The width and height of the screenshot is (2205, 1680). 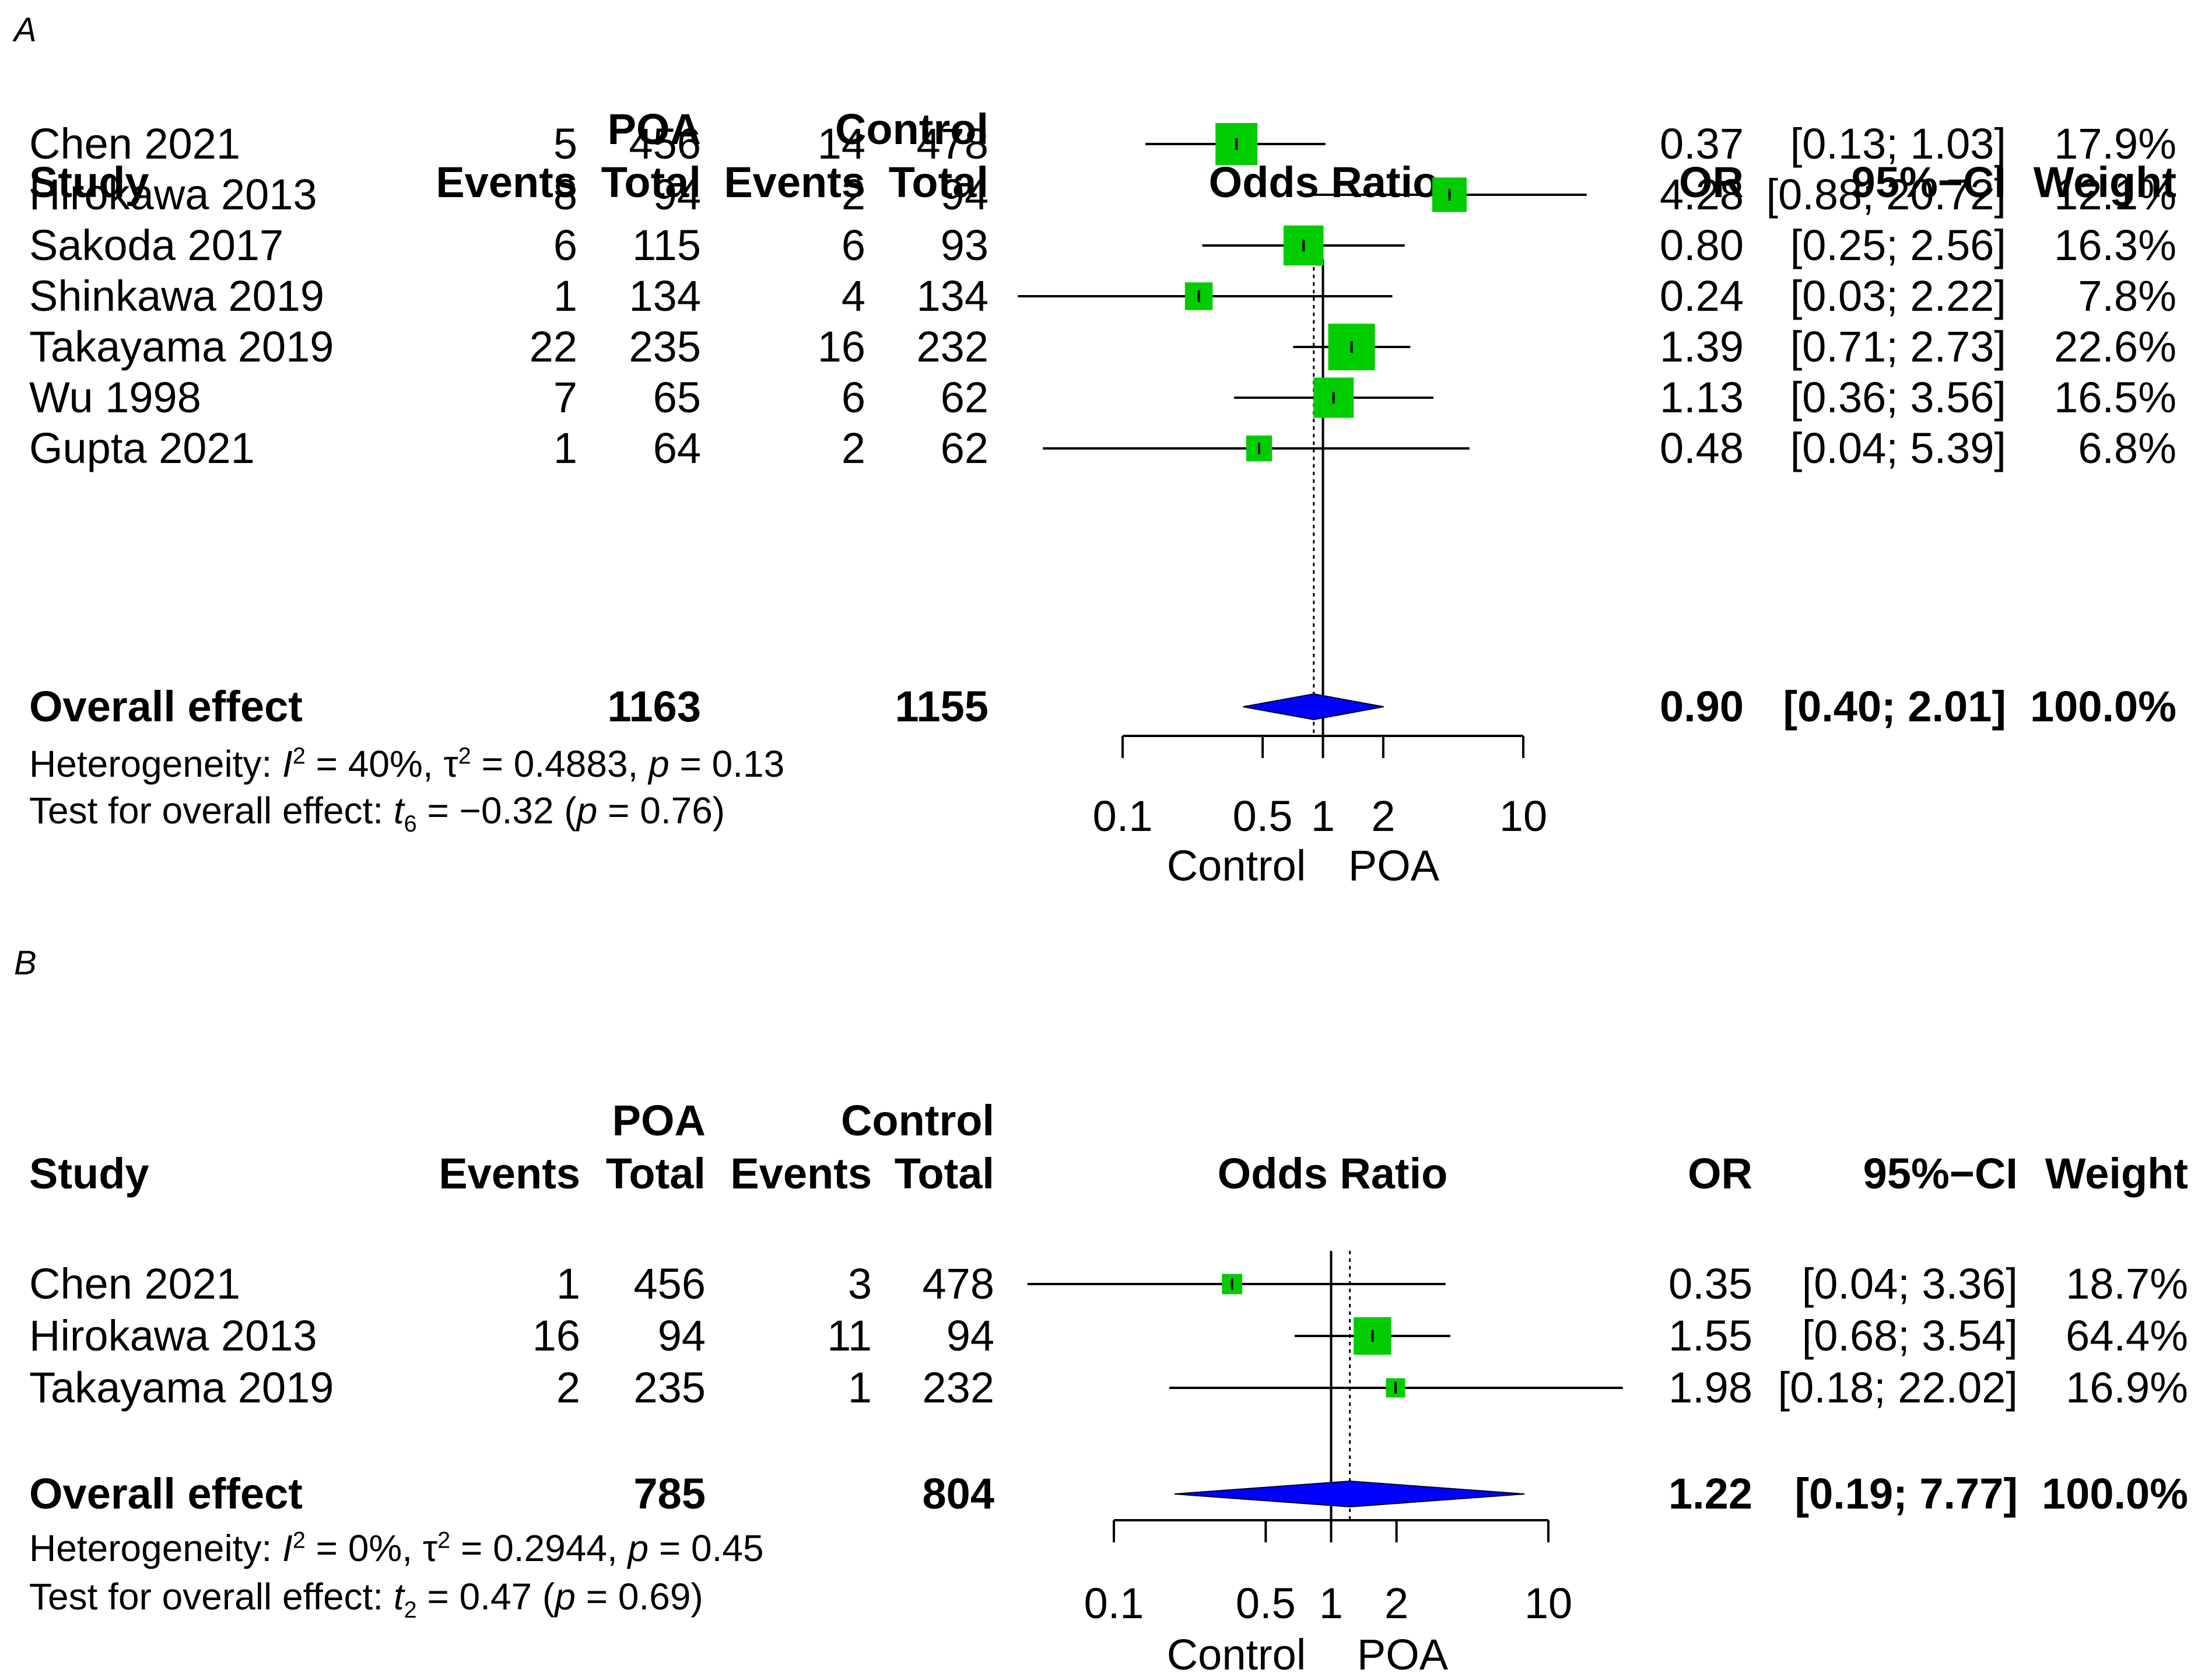 What do you see at coordinates (669, 1493) in the screenshot?
I see `overall-poa-total: 785` at bounding box center [669, 1493].